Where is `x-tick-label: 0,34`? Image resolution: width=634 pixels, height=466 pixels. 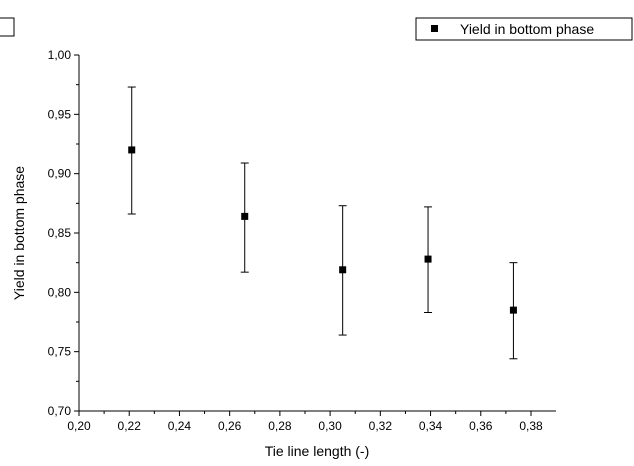
x-tick-label: 0,34 is located at coordinates (431, 426).